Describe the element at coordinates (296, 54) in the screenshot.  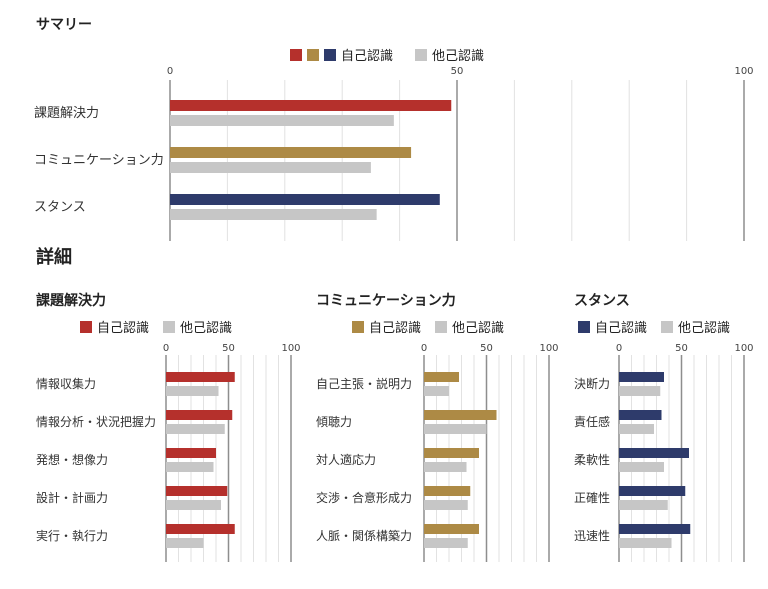
I see `legend-swatch-red` at that location.